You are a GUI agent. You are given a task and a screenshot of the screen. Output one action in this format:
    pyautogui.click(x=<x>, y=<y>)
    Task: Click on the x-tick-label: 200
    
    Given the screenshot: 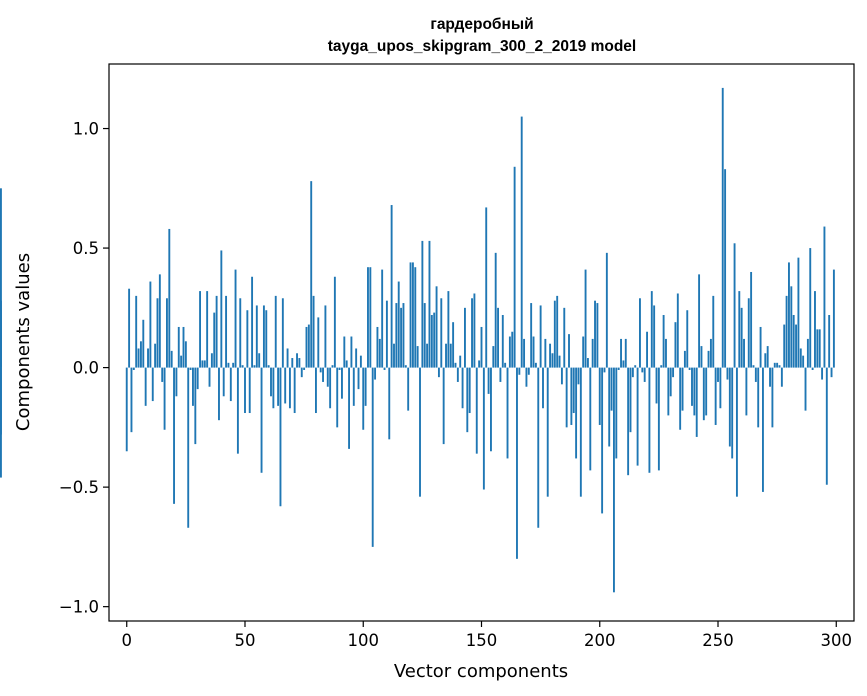 What is the action you would take?
    pyautogui.click(x=600, y=640)
    